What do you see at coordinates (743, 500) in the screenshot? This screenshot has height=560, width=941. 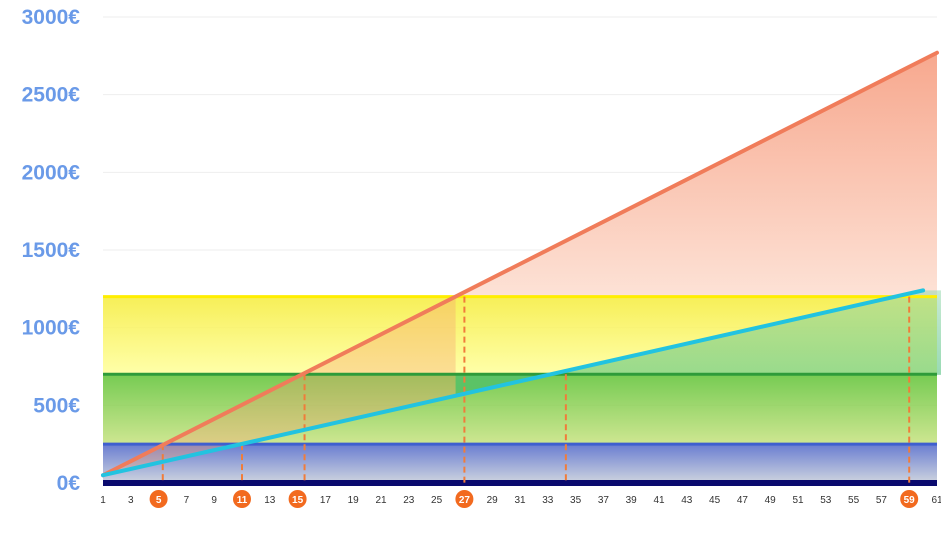 I see `x-tick-label: 47` at bounding box center [743, 500].